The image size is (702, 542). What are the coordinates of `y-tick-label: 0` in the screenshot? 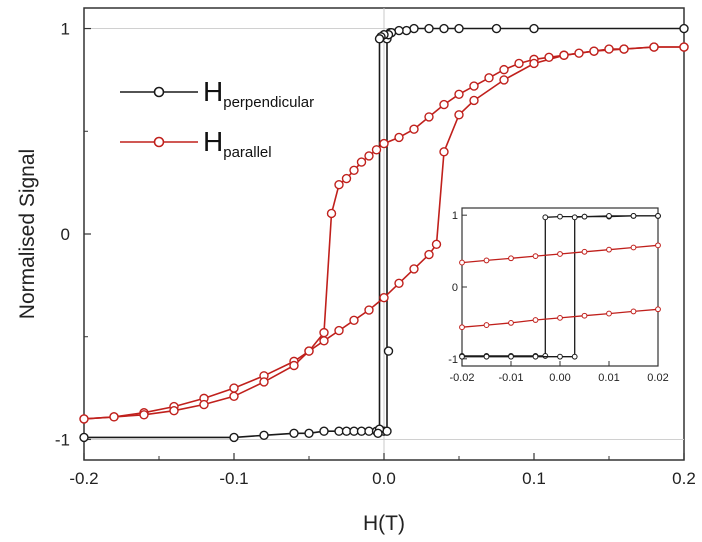 It's located at (65, 234).